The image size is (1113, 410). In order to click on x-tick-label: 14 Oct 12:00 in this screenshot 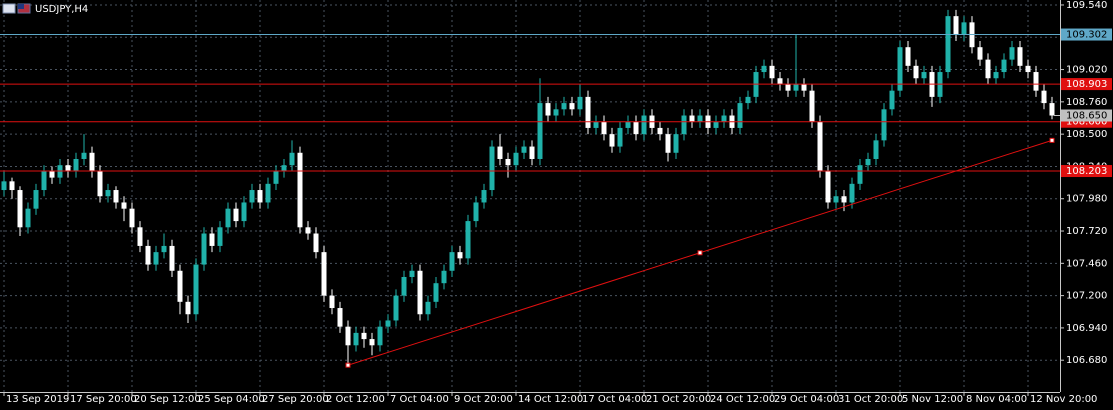, I will do `click(550, 399)`.